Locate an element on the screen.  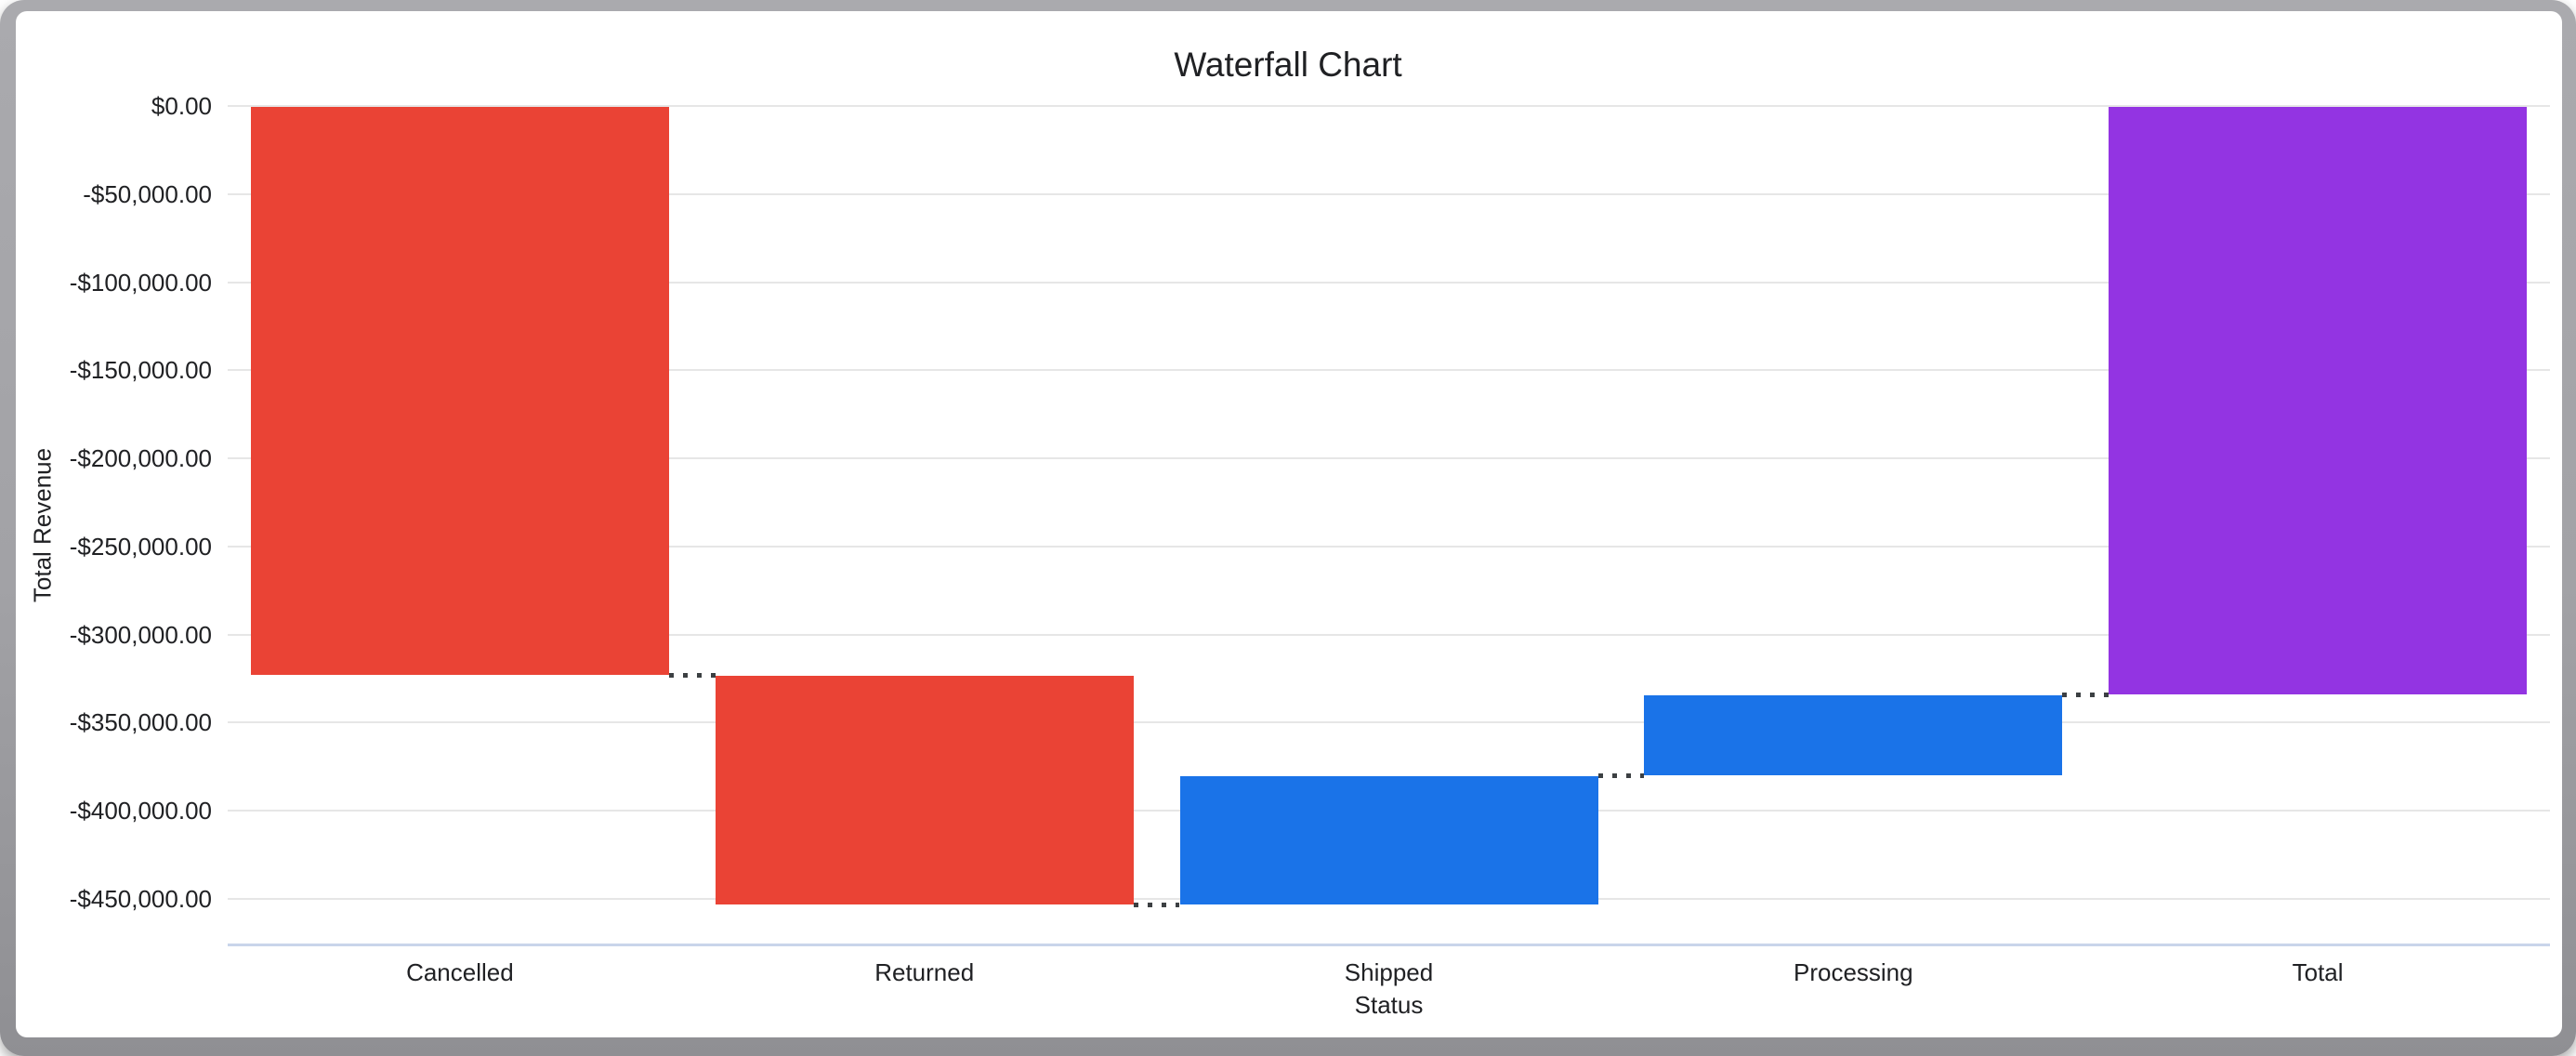
y-axis-tick-label: -$150,000.00 is located at coordinates (140, 370).